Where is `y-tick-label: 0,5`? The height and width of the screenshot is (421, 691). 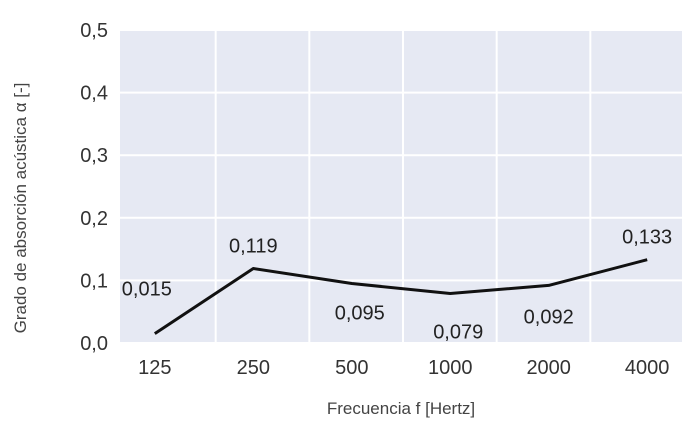
y-tick-label: 0,5 is located at coordinates (94, 31).